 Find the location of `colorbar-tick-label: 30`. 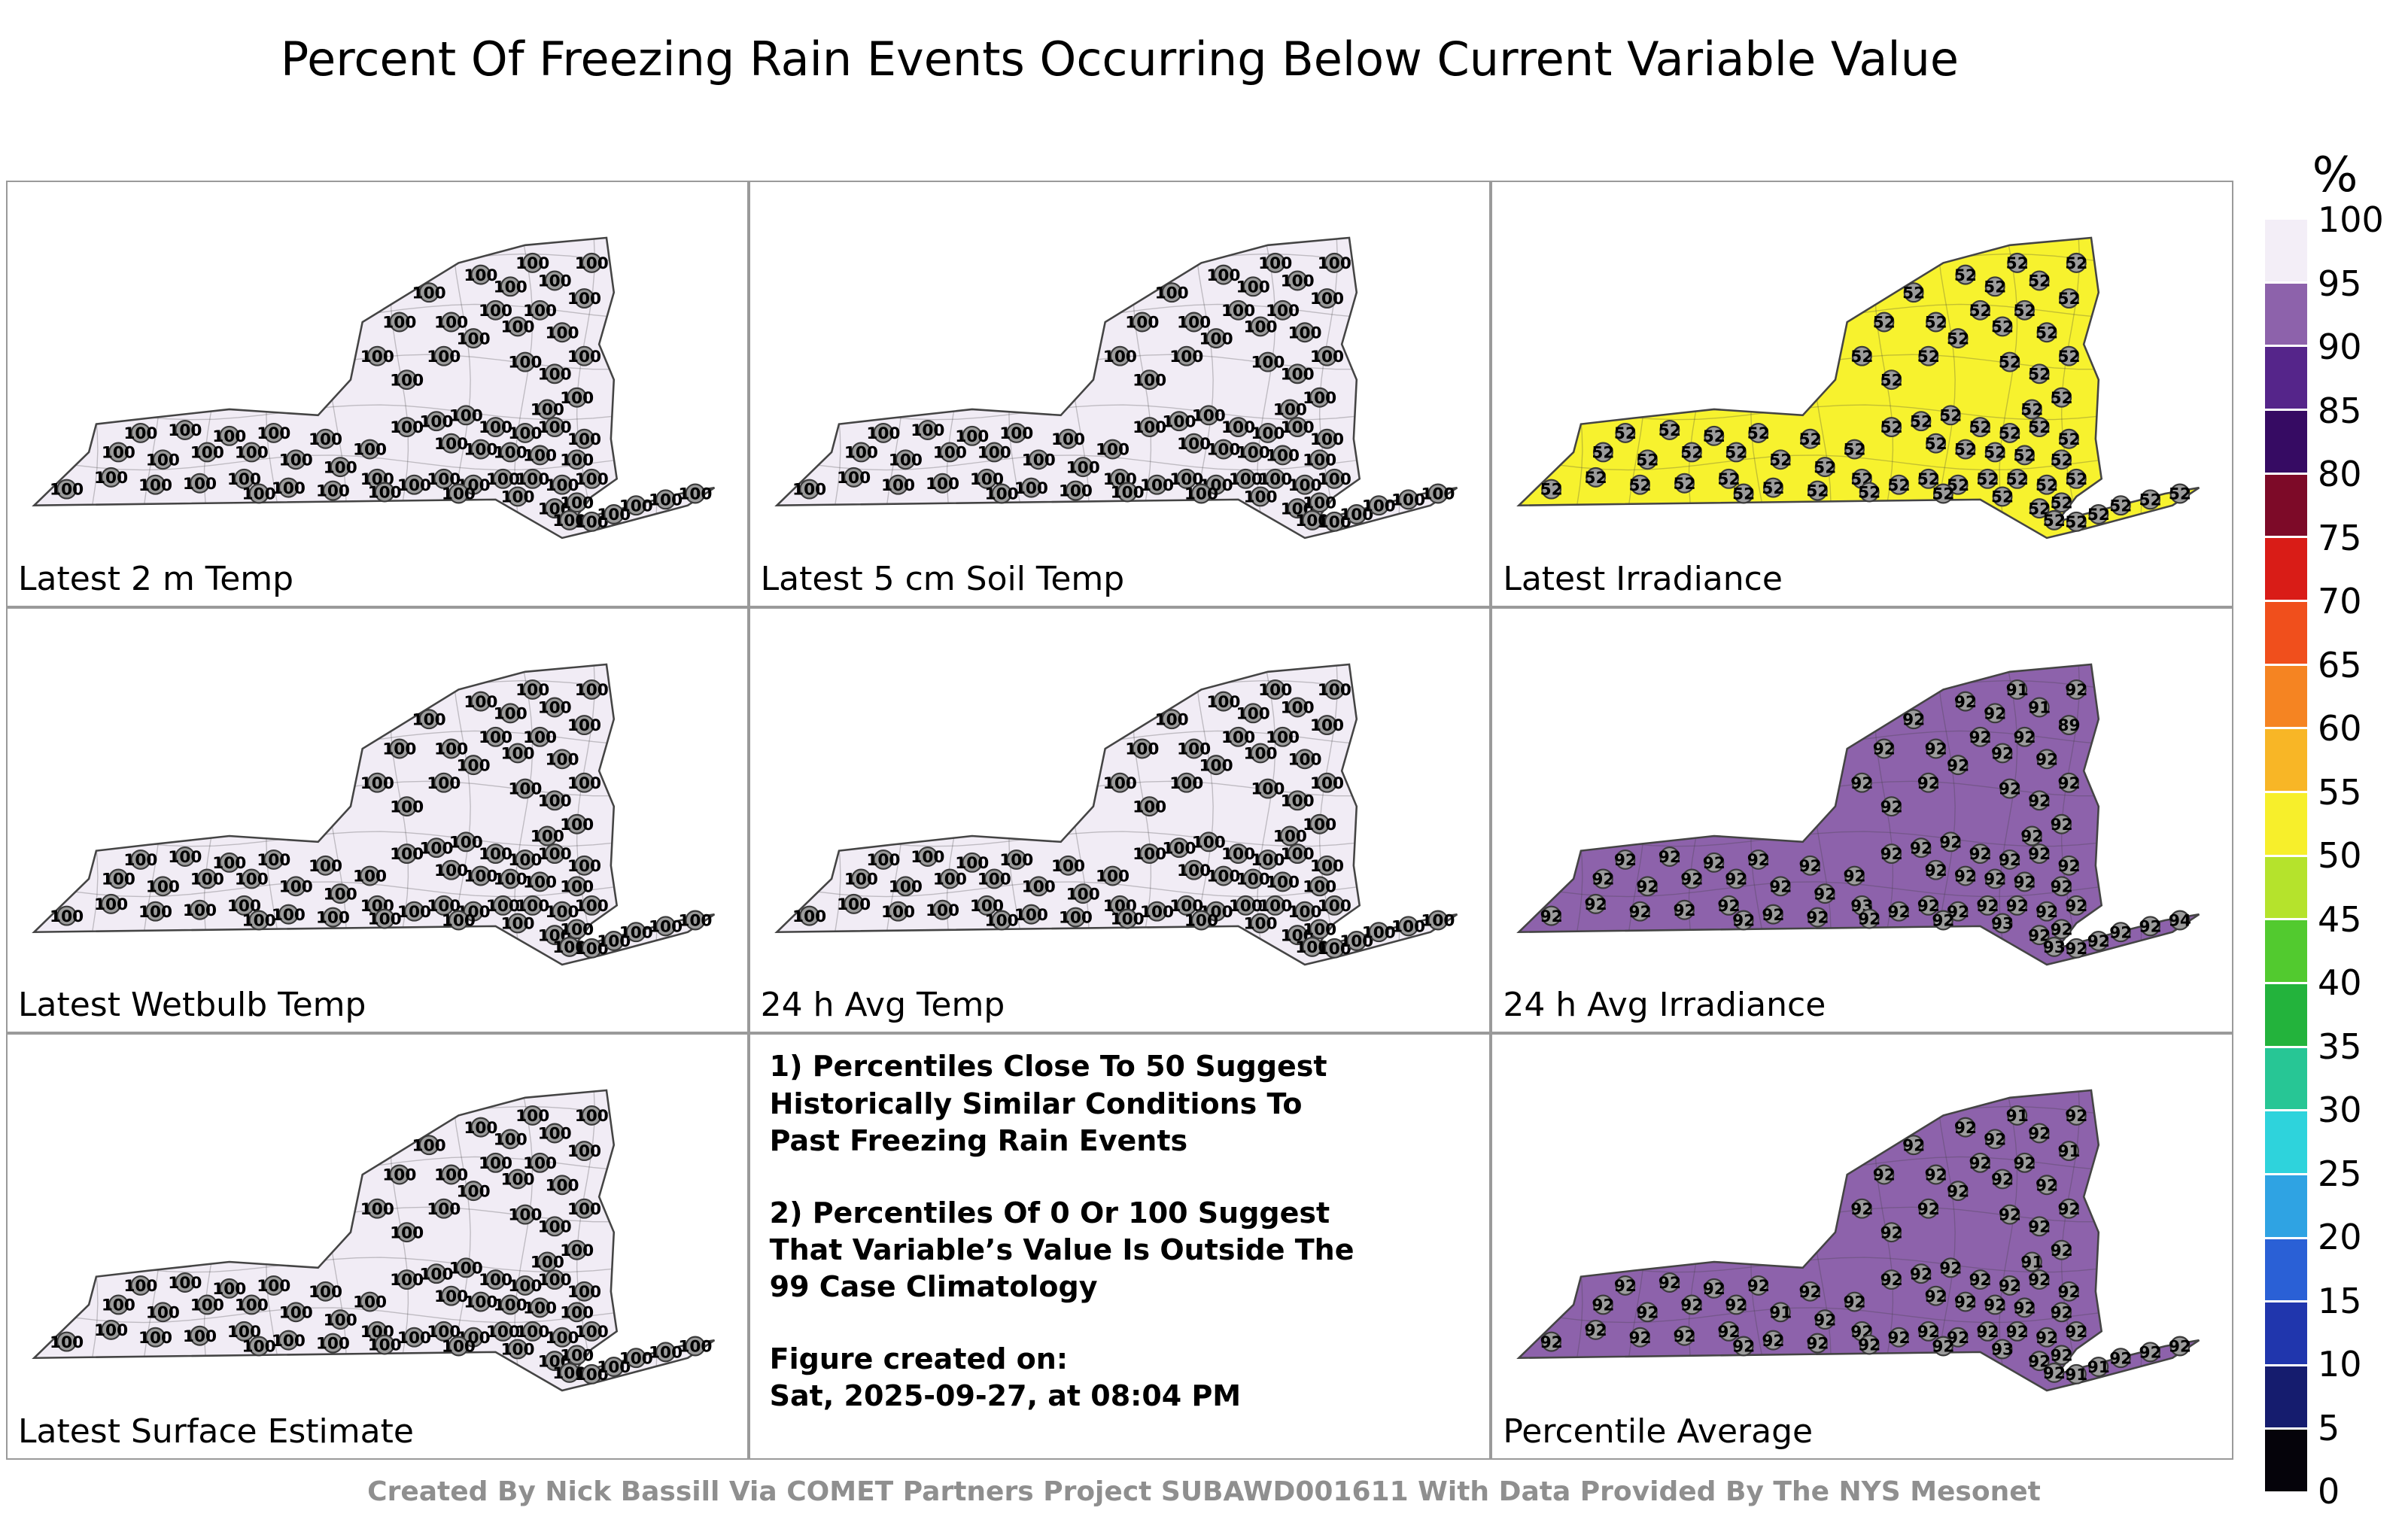

colorbar-tick-label: 30 is located at coordinates (2340, 1110).